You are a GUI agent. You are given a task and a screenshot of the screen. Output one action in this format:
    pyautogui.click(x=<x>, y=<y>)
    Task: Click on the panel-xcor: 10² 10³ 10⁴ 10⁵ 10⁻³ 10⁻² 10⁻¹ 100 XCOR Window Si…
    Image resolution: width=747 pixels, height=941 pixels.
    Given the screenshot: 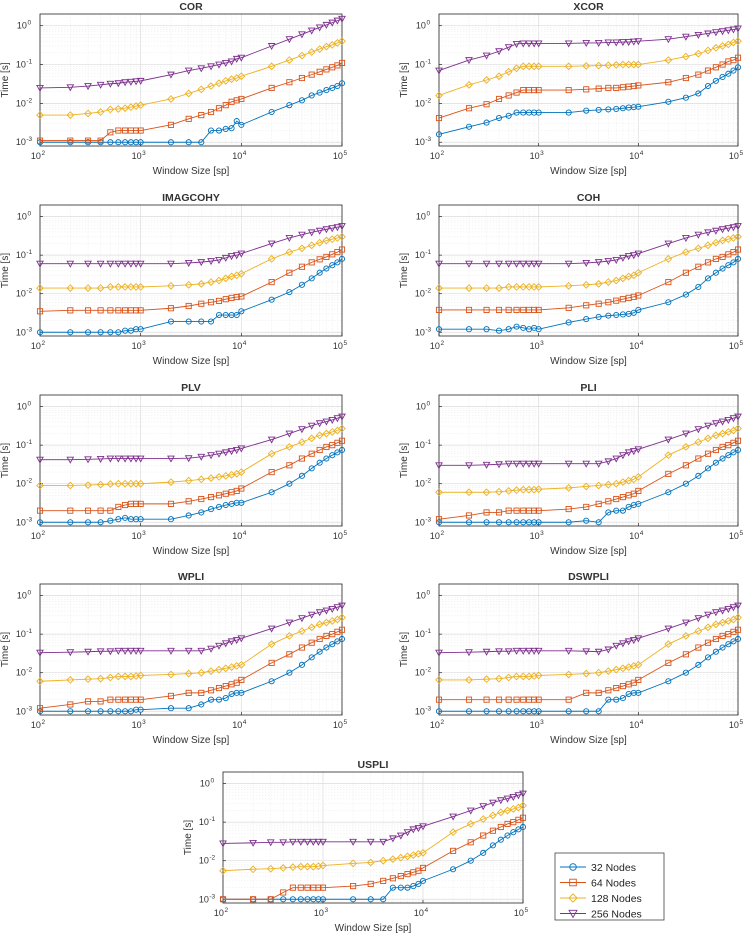 What is the action you would take?
    pyautogui.click(x=571, y=89)
    